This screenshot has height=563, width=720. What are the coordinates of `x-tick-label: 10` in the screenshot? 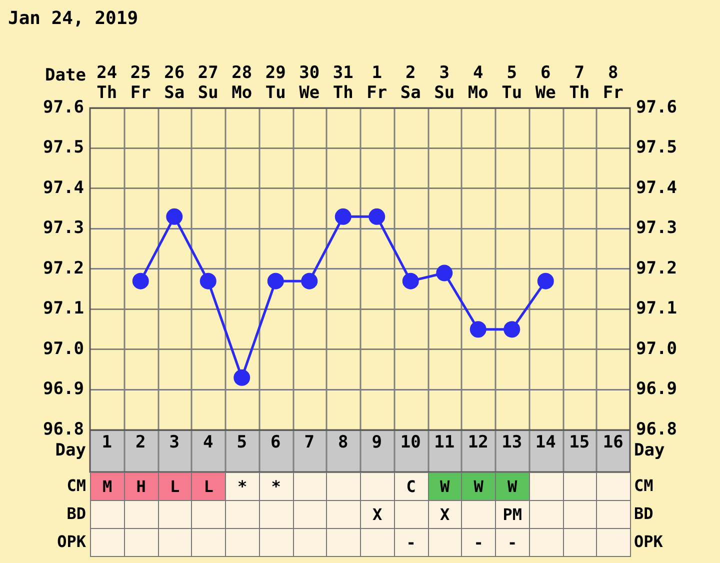 It's located at (410, 442).